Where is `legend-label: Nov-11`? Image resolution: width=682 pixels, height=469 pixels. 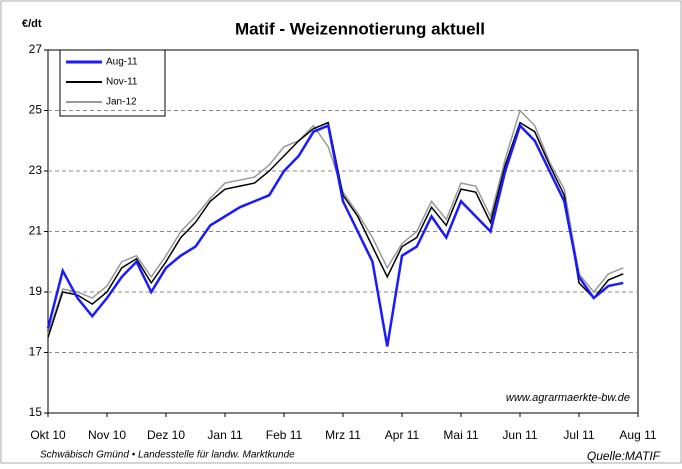 legend-label: Nov-11 is located at coordinates (122, 82).